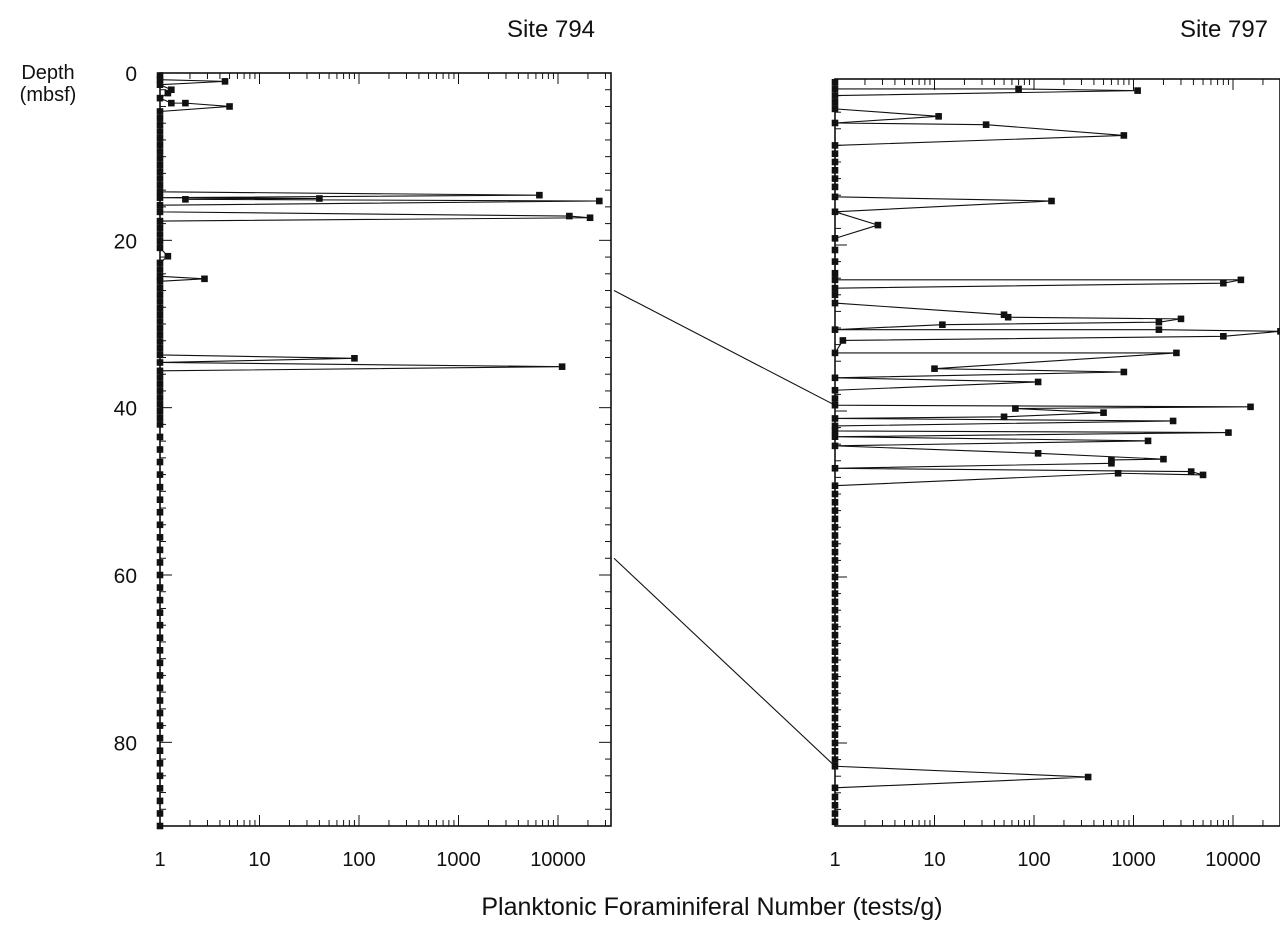 The image size is (1280, 933). Describe the element at coordinates (125, 409) in the screenshot. I see `y-tick-label: 40` at that location.